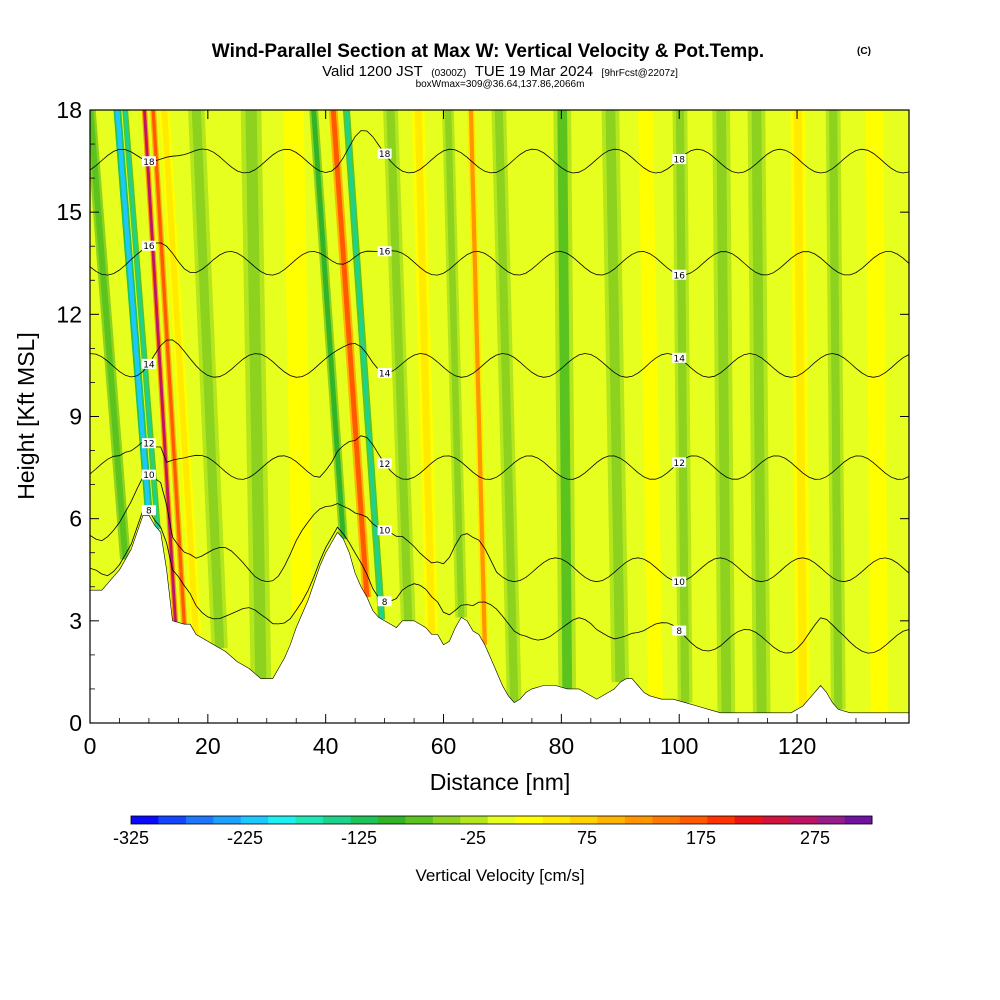 The image size is (1000, 1000). I want to click on contour-label-12-2: 12, so click(678, 464).